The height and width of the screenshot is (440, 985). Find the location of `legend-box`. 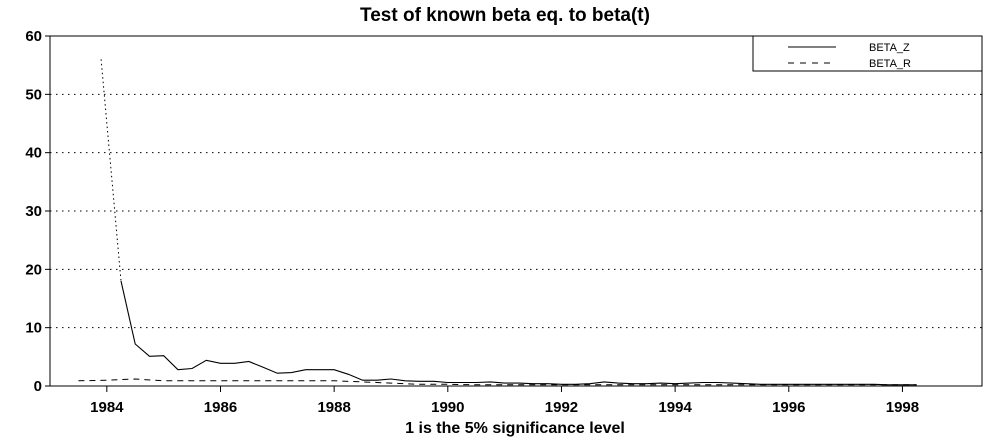

legend-box is located at coordinates (867, 53).